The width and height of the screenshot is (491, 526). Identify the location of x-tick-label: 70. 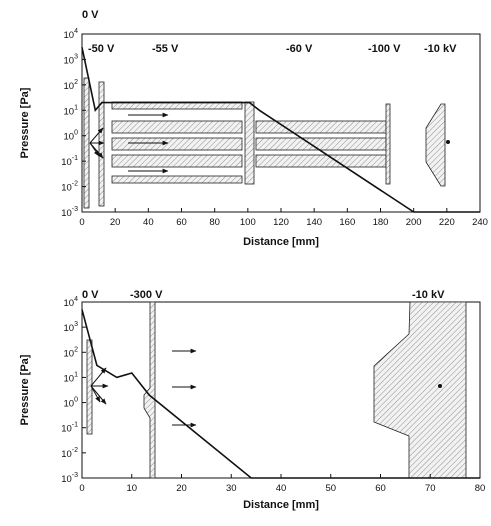
(430, 488).